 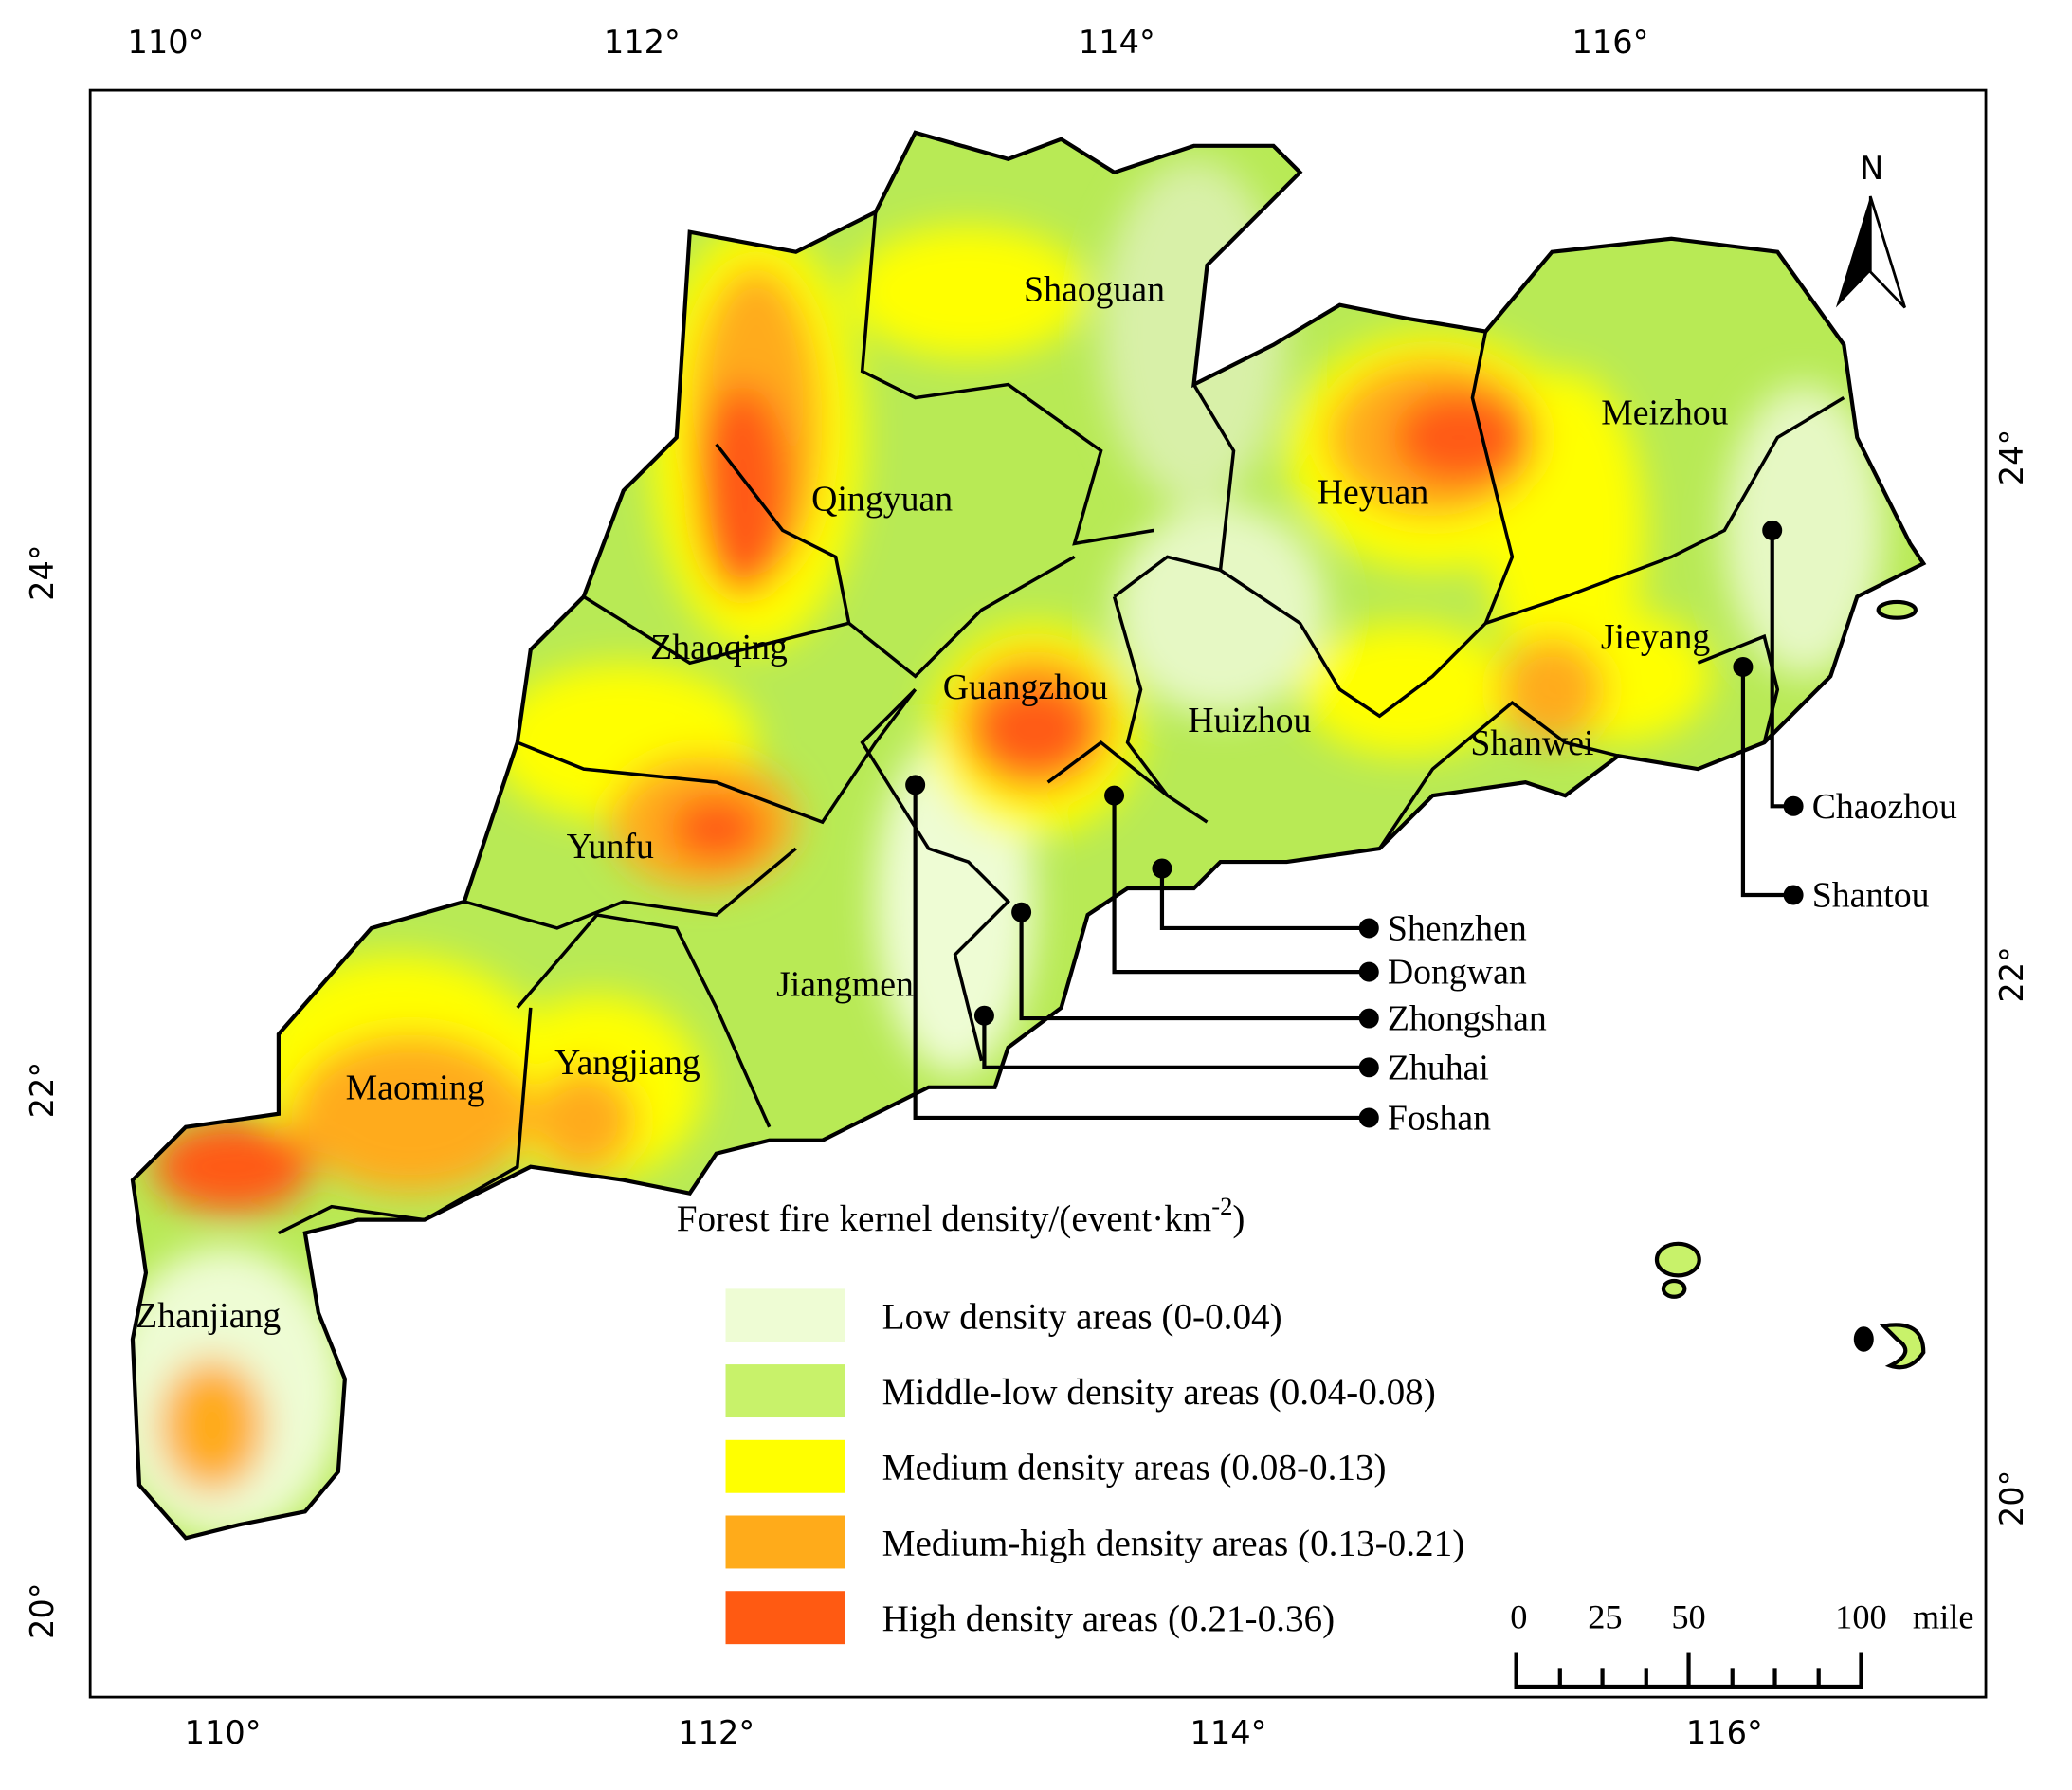 I want to click on left-tick-label: 20°, so click(x=42, y=1610).